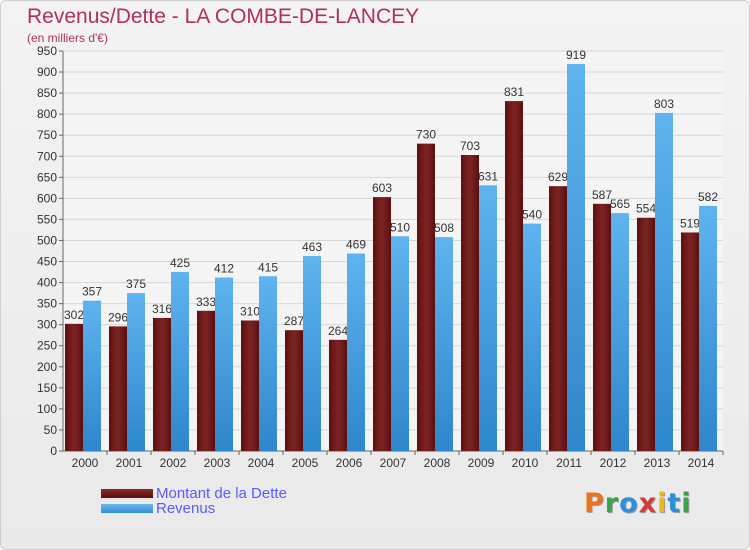  What do you see at coordinates (127, 508) in the screenshot?
I see `legend-swatch-revenus` at bounding box center [127, 508].